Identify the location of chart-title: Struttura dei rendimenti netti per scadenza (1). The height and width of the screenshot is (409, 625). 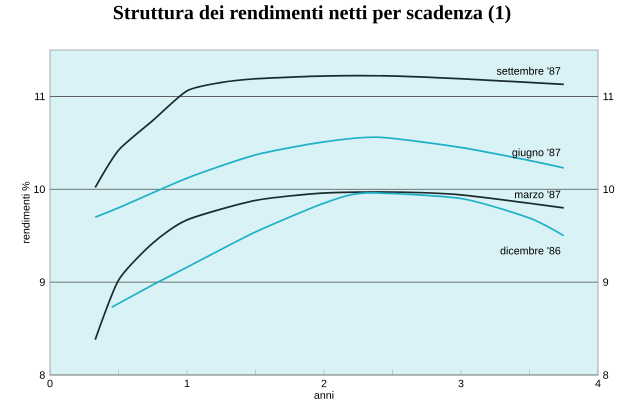
(312, 14).